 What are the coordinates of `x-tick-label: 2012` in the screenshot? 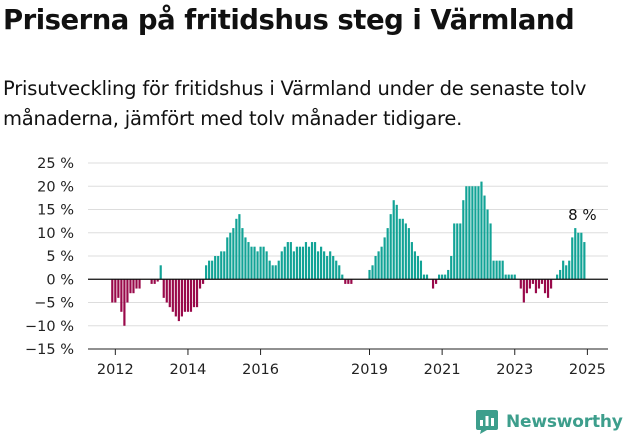 It's located at (115, 370).